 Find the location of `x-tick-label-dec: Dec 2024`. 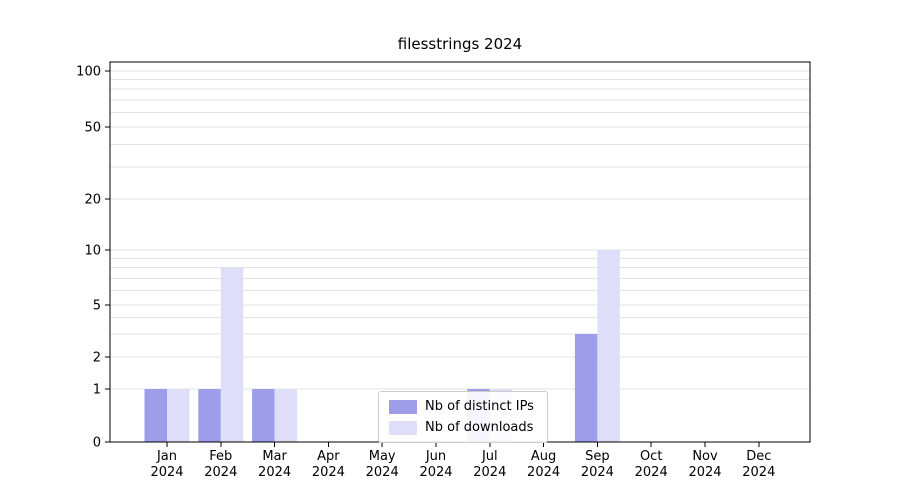

x-tick-label-dec: Dec 2024 is located at coordinates (758, 464).